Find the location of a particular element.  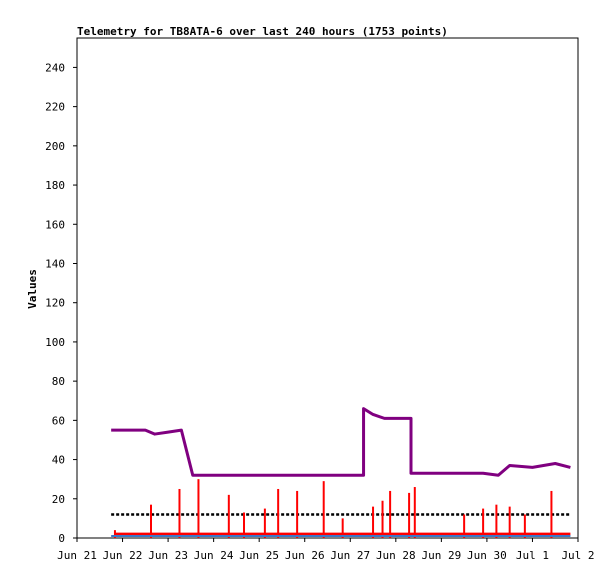

y-tick-label: 20 is located at coordinates (58, 499).